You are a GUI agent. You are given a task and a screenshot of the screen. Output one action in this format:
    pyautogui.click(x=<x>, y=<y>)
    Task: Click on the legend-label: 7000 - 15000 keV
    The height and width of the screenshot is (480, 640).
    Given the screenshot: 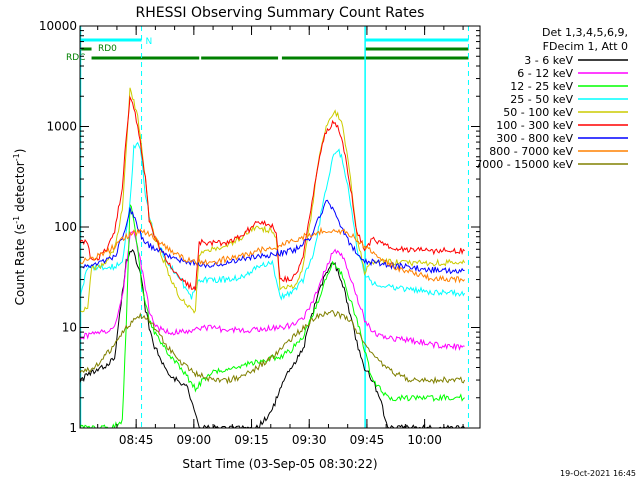 What is the action you would take?
    pyautogui.click(x=524, y=164)
    